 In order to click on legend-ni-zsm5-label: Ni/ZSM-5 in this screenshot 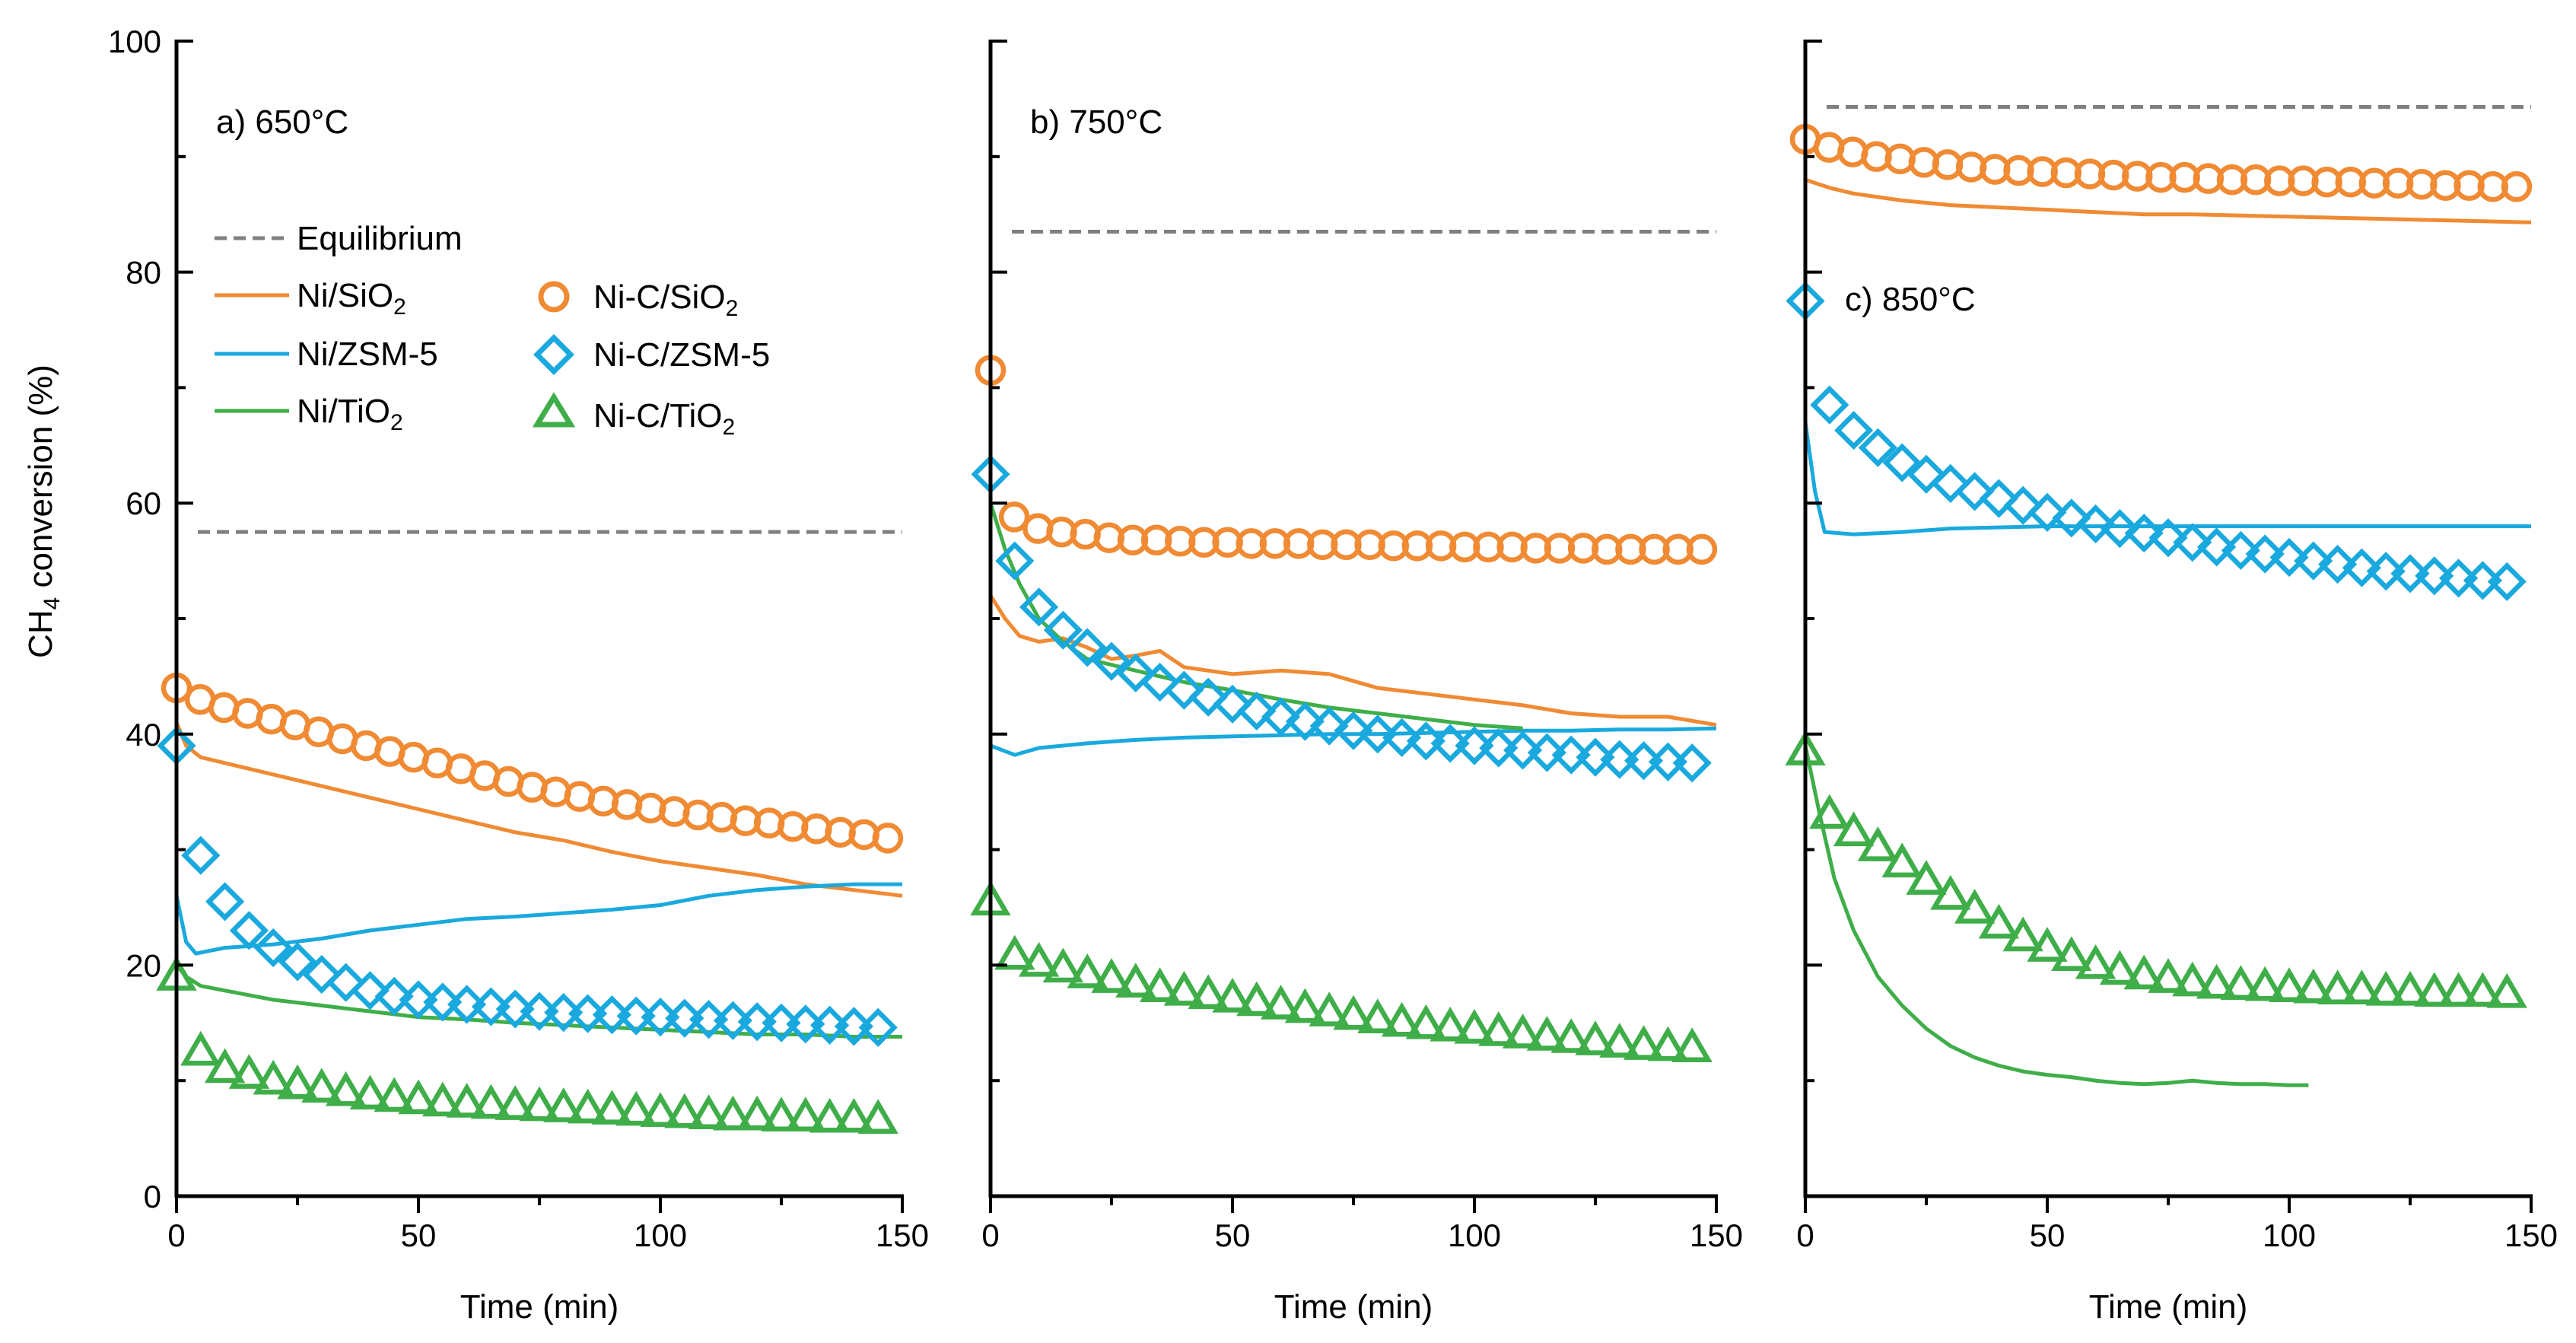, I will do `click(367, 354)`.